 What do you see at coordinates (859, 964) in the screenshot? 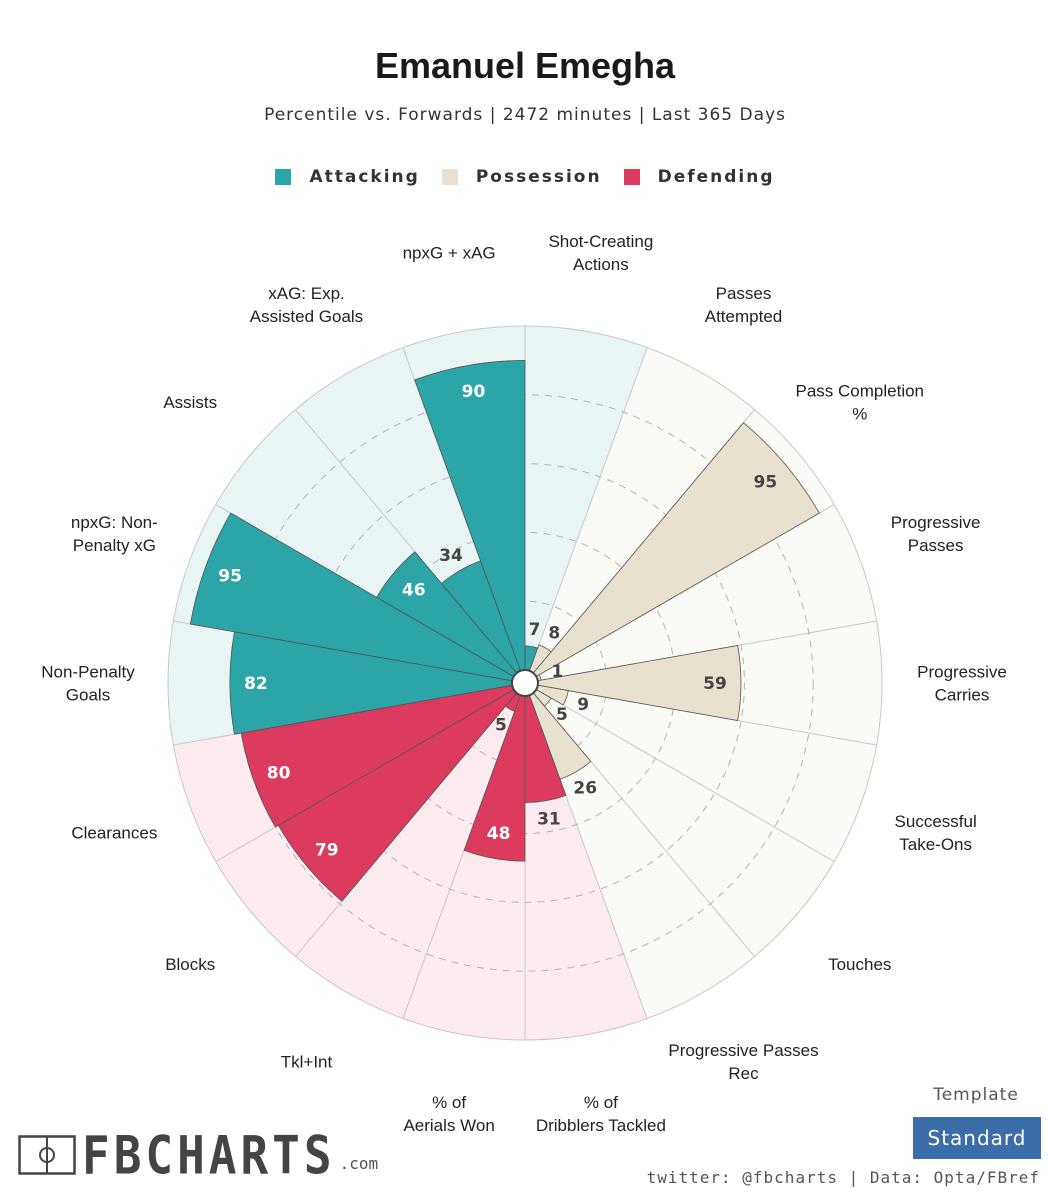
I see `category-label: Touches` at bounding box center [859, 964].